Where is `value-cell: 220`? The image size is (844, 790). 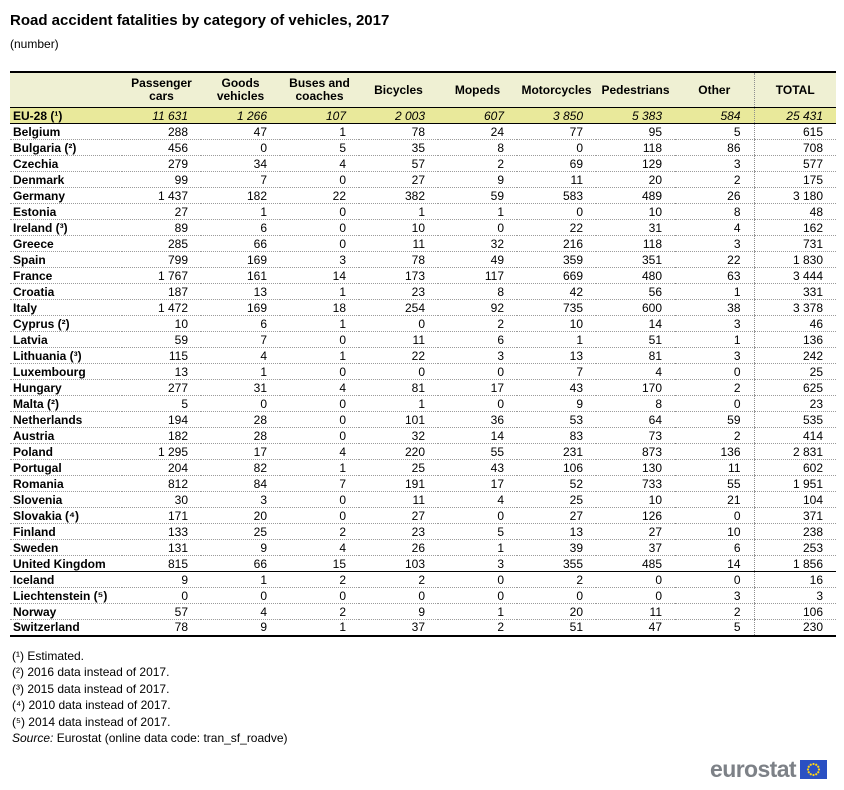 value-cell: 220 is located at coordinates (398, 451).